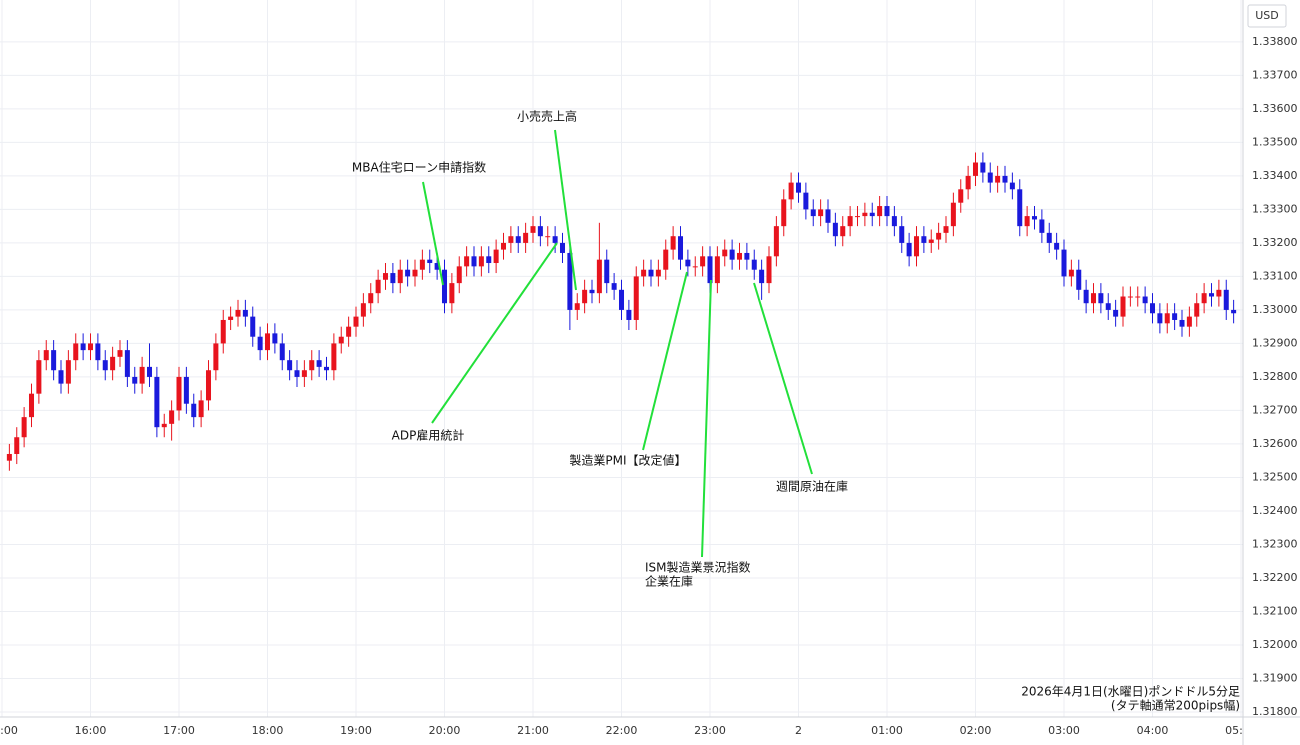  I want to click on x-tick-label: 17:00, so click(179, 730).